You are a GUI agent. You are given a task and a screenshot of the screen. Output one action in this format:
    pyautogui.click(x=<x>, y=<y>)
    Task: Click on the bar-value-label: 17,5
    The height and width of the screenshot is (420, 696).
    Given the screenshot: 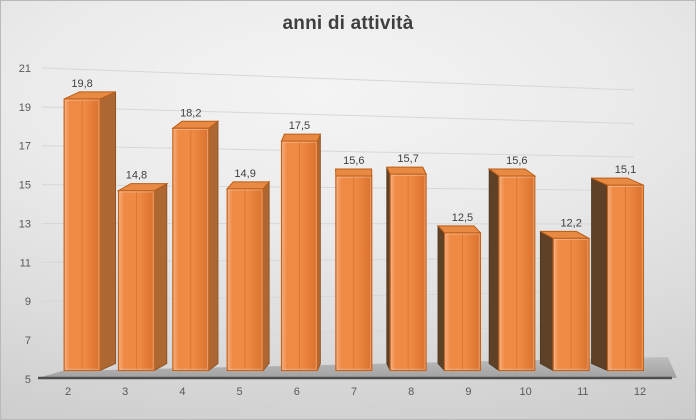 What is the action you would take?
    pyautogui.click(x=299, y=126)
    